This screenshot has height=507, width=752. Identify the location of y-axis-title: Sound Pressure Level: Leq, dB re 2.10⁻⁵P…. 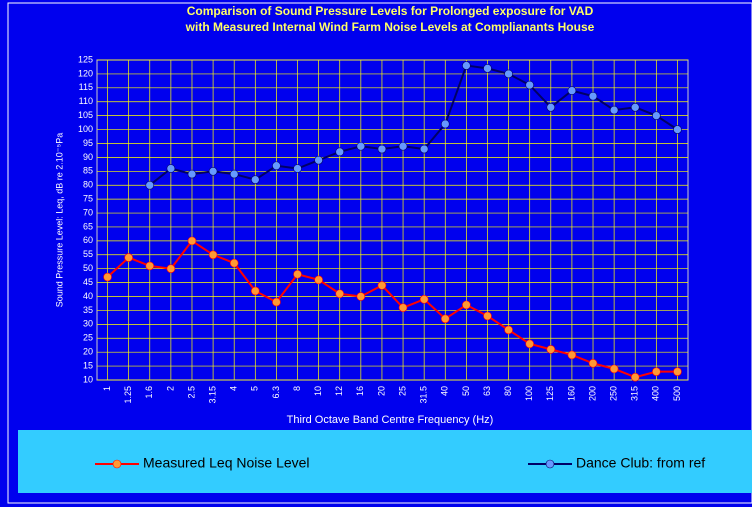
(59, 220).